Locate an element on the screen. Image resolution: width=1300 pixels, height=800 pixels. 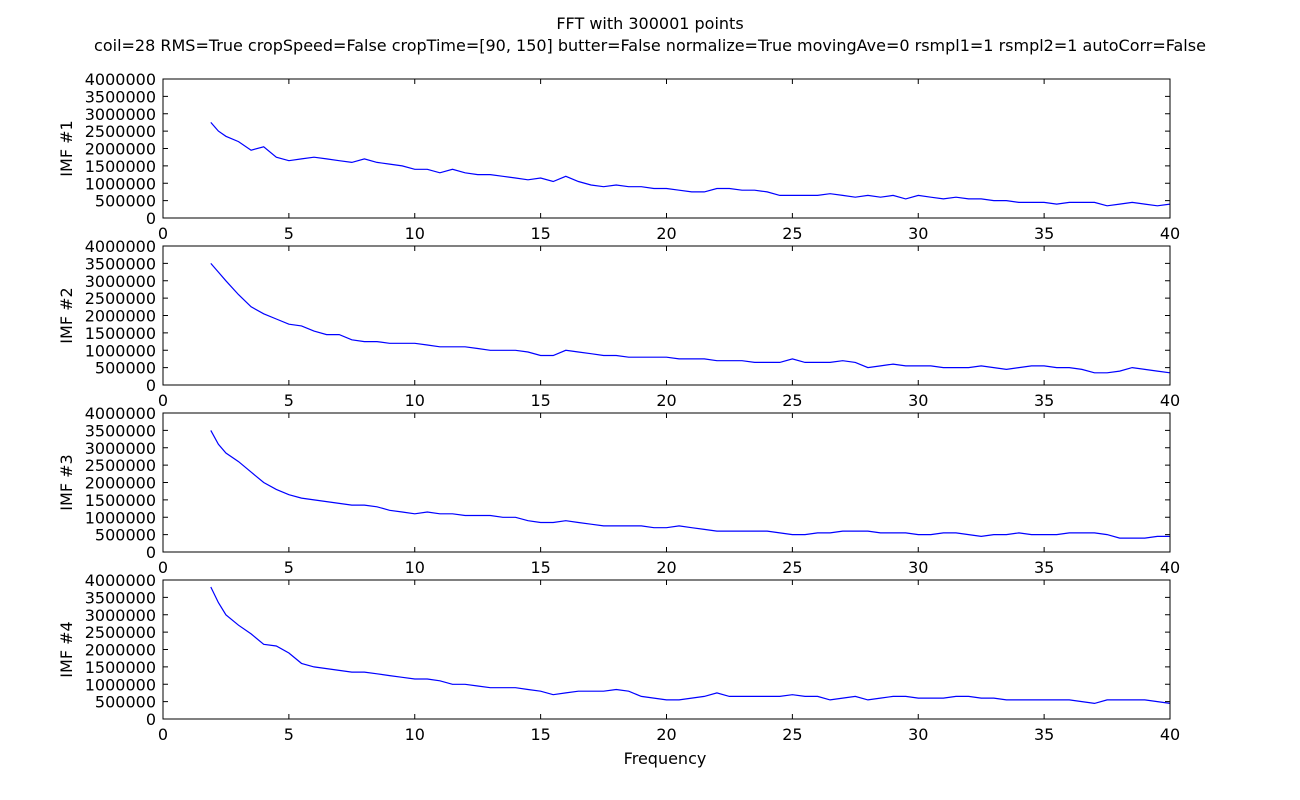
y-axis-label: IMF #2 is located at coordinates (66, 315).